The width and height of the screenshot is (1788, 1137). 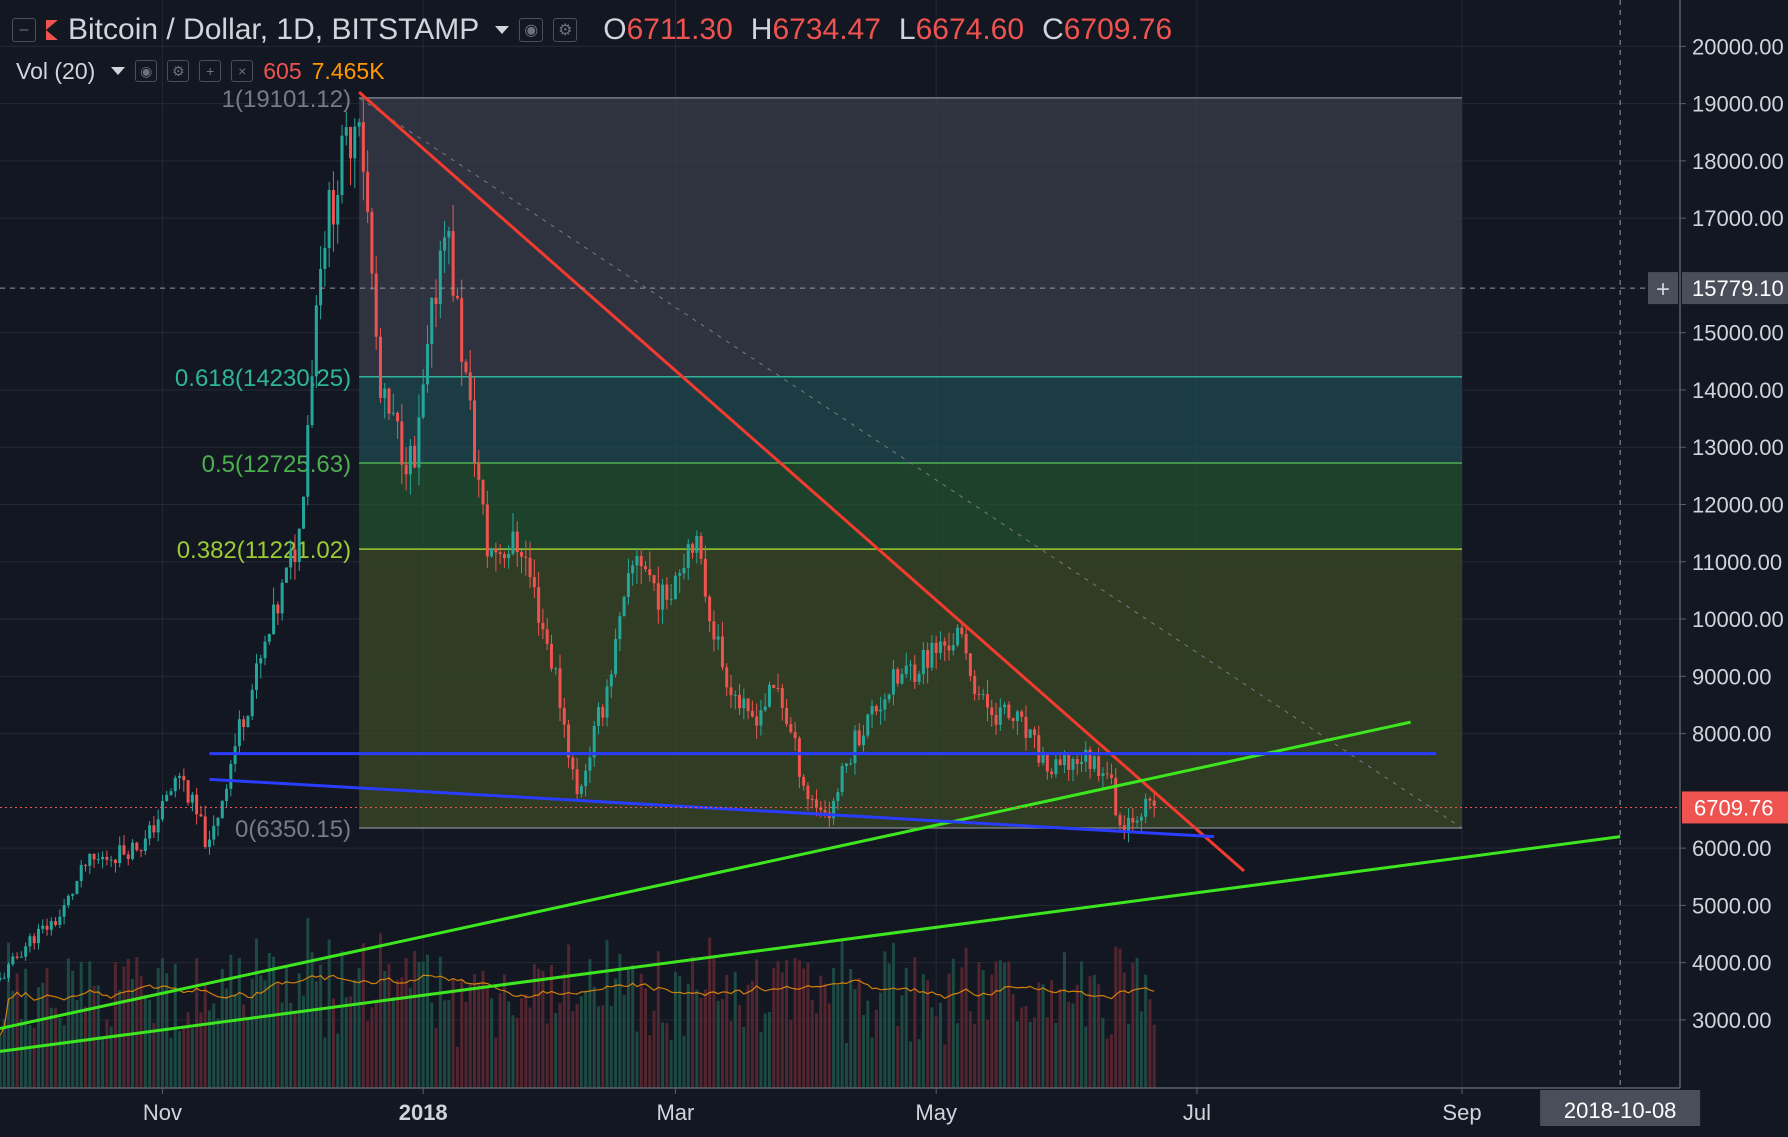 What do you see at coordinates (56, 70) in the screenshot?
I see `volume-label: Vol (20)` at bounding box center [56, 70].